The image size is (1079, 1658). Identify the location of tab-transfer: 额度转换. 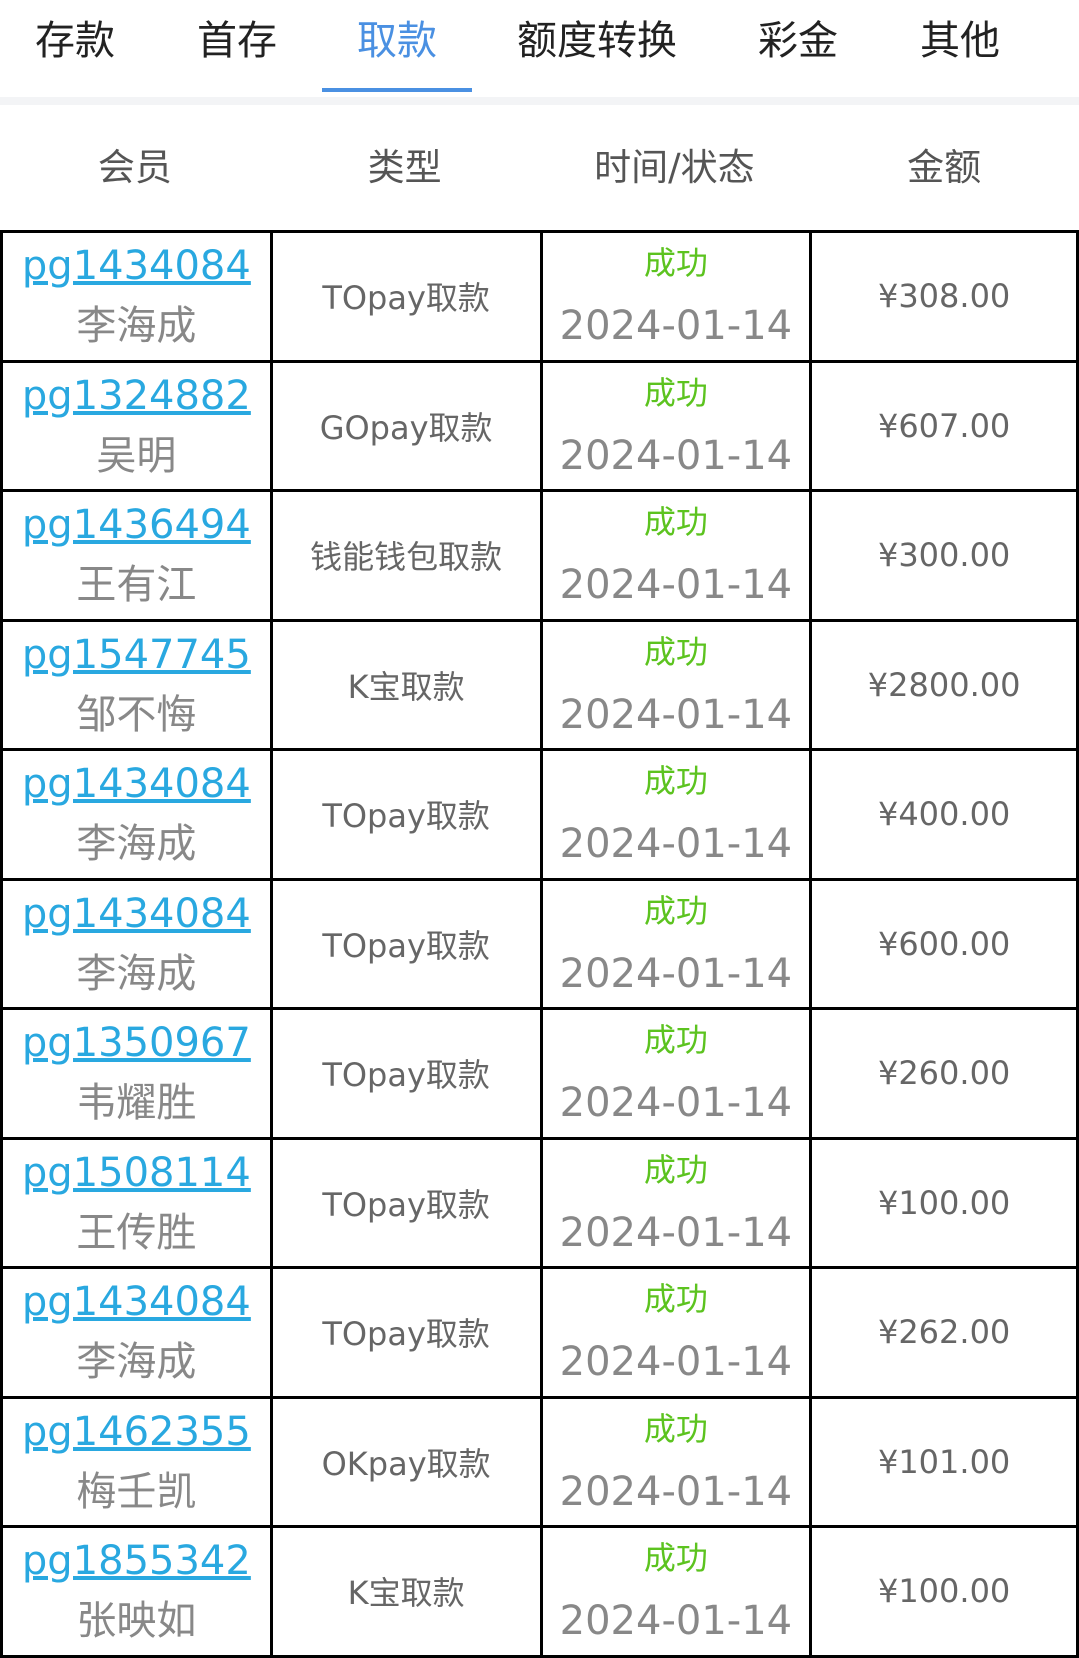
(597, 41).